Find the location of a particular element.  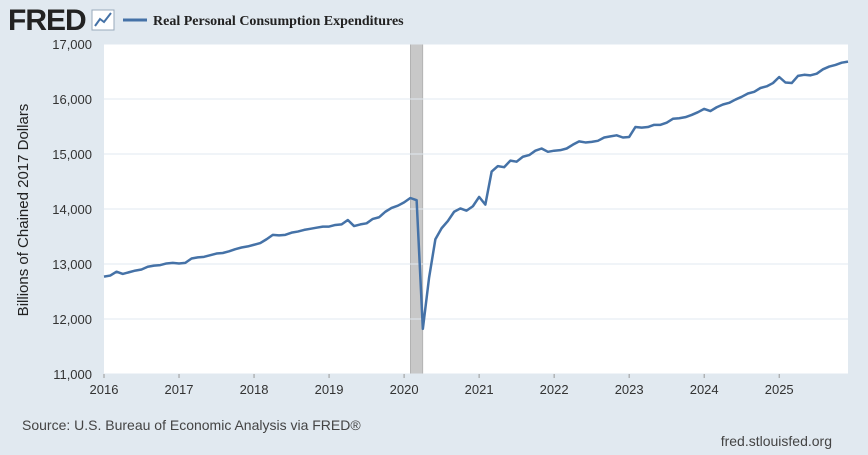

x-tick-label: 2024 is located at coordinates (704, 389).